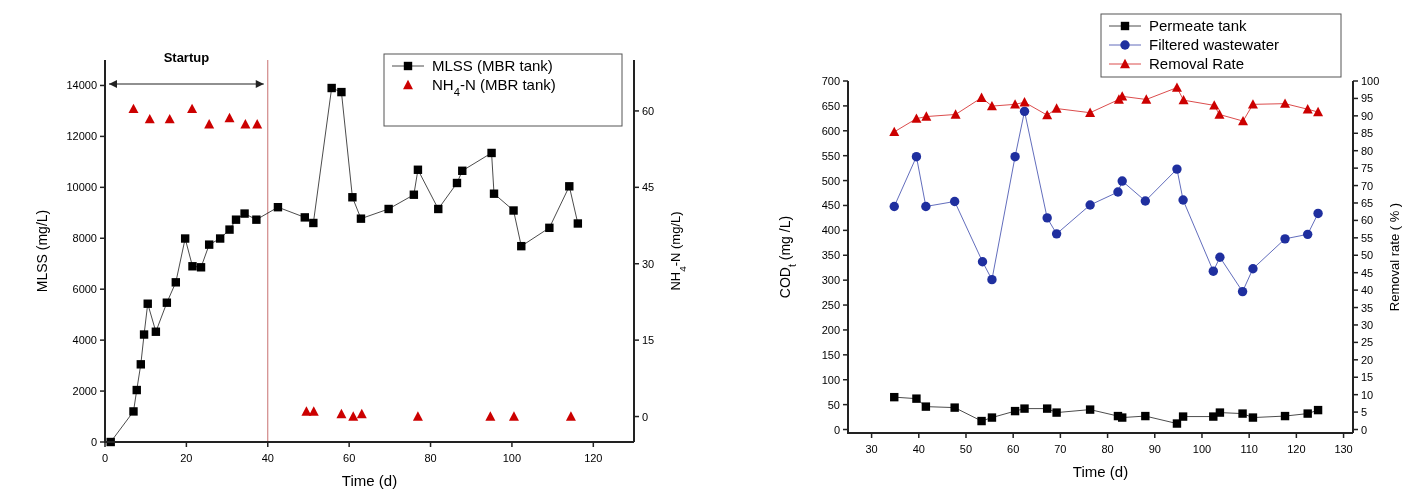 The width and height of the screenshot is (1413, 502). I want to click on y2-tick-label: 80, so click(1367, 150).